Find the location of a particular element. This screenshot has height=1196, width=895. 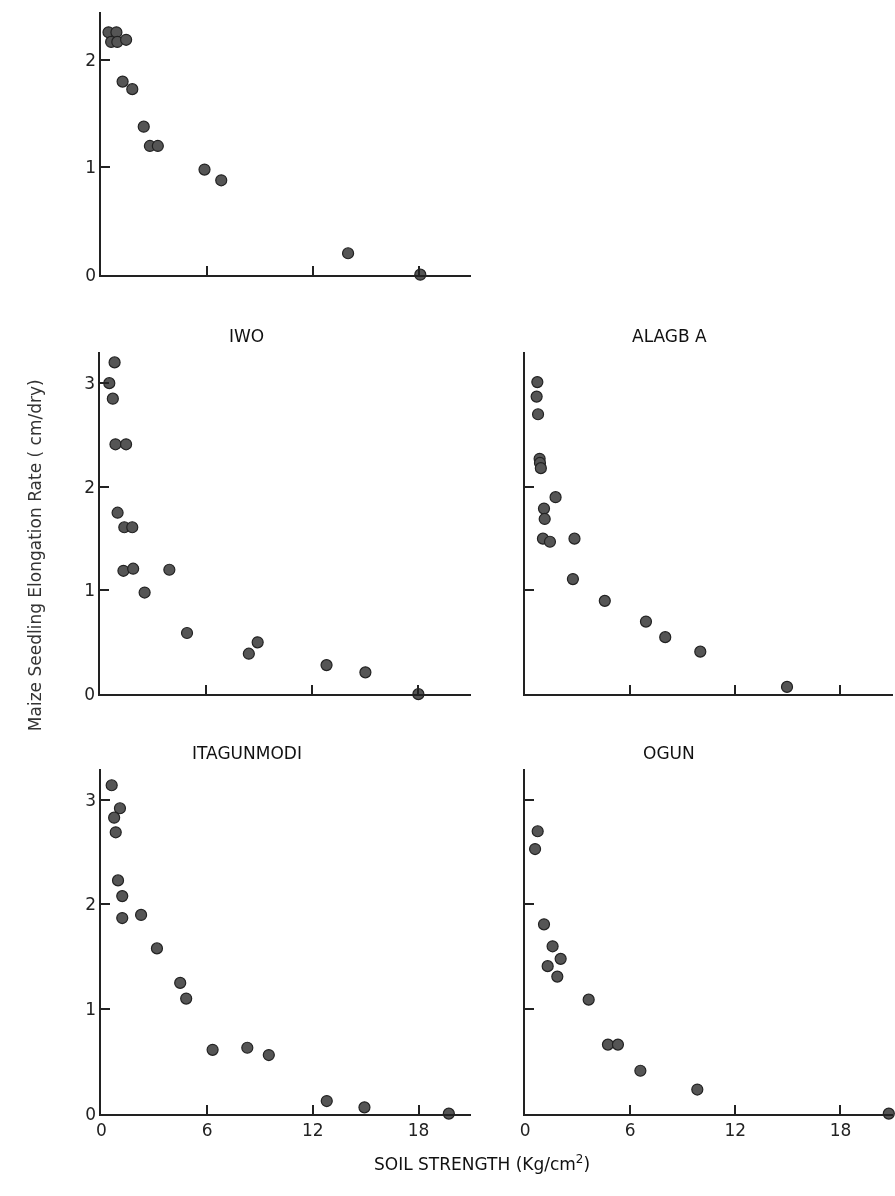

y-axis-title: Maize Seedling Elongation Rate ( cm/dry) is located at coordinates (34, 555).